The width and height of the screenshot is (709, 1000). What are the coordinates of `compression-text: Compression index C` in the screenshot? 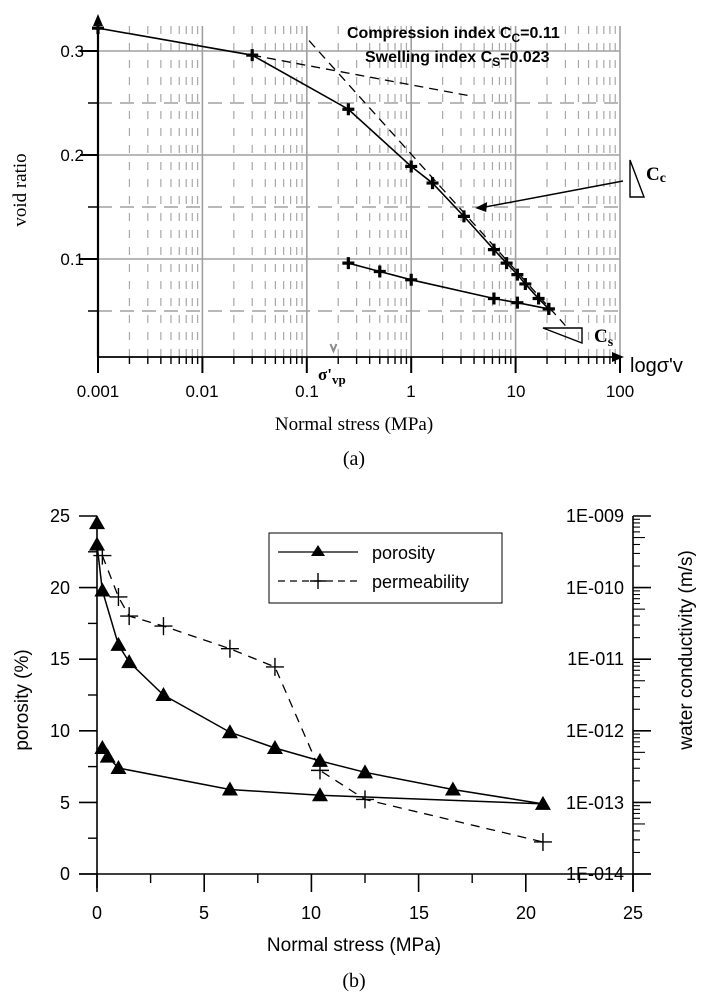 It's located at (429, 33).